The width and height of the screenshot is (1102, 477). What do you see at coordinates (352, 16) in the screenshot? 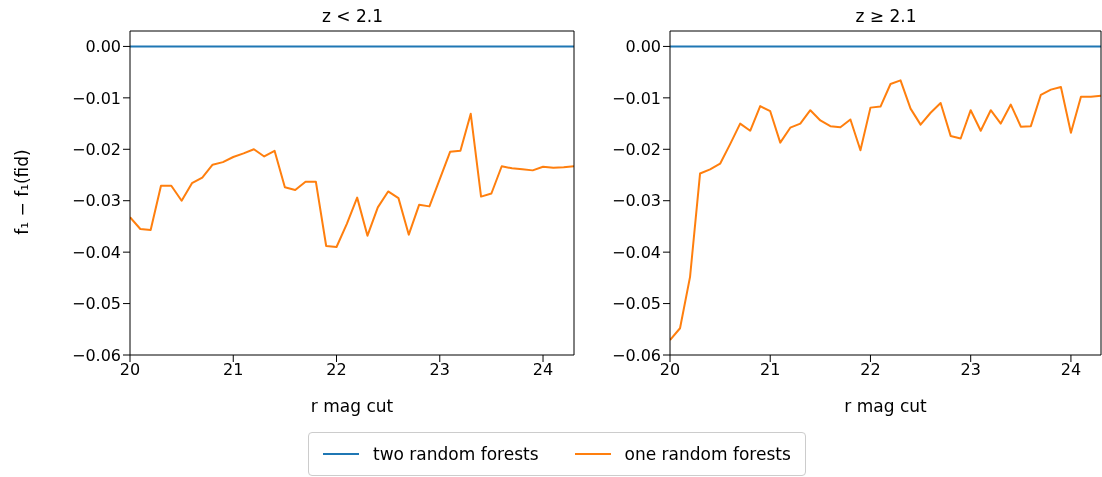
I see `chart-title: z < 2.1` at bounding box center [352, 16].